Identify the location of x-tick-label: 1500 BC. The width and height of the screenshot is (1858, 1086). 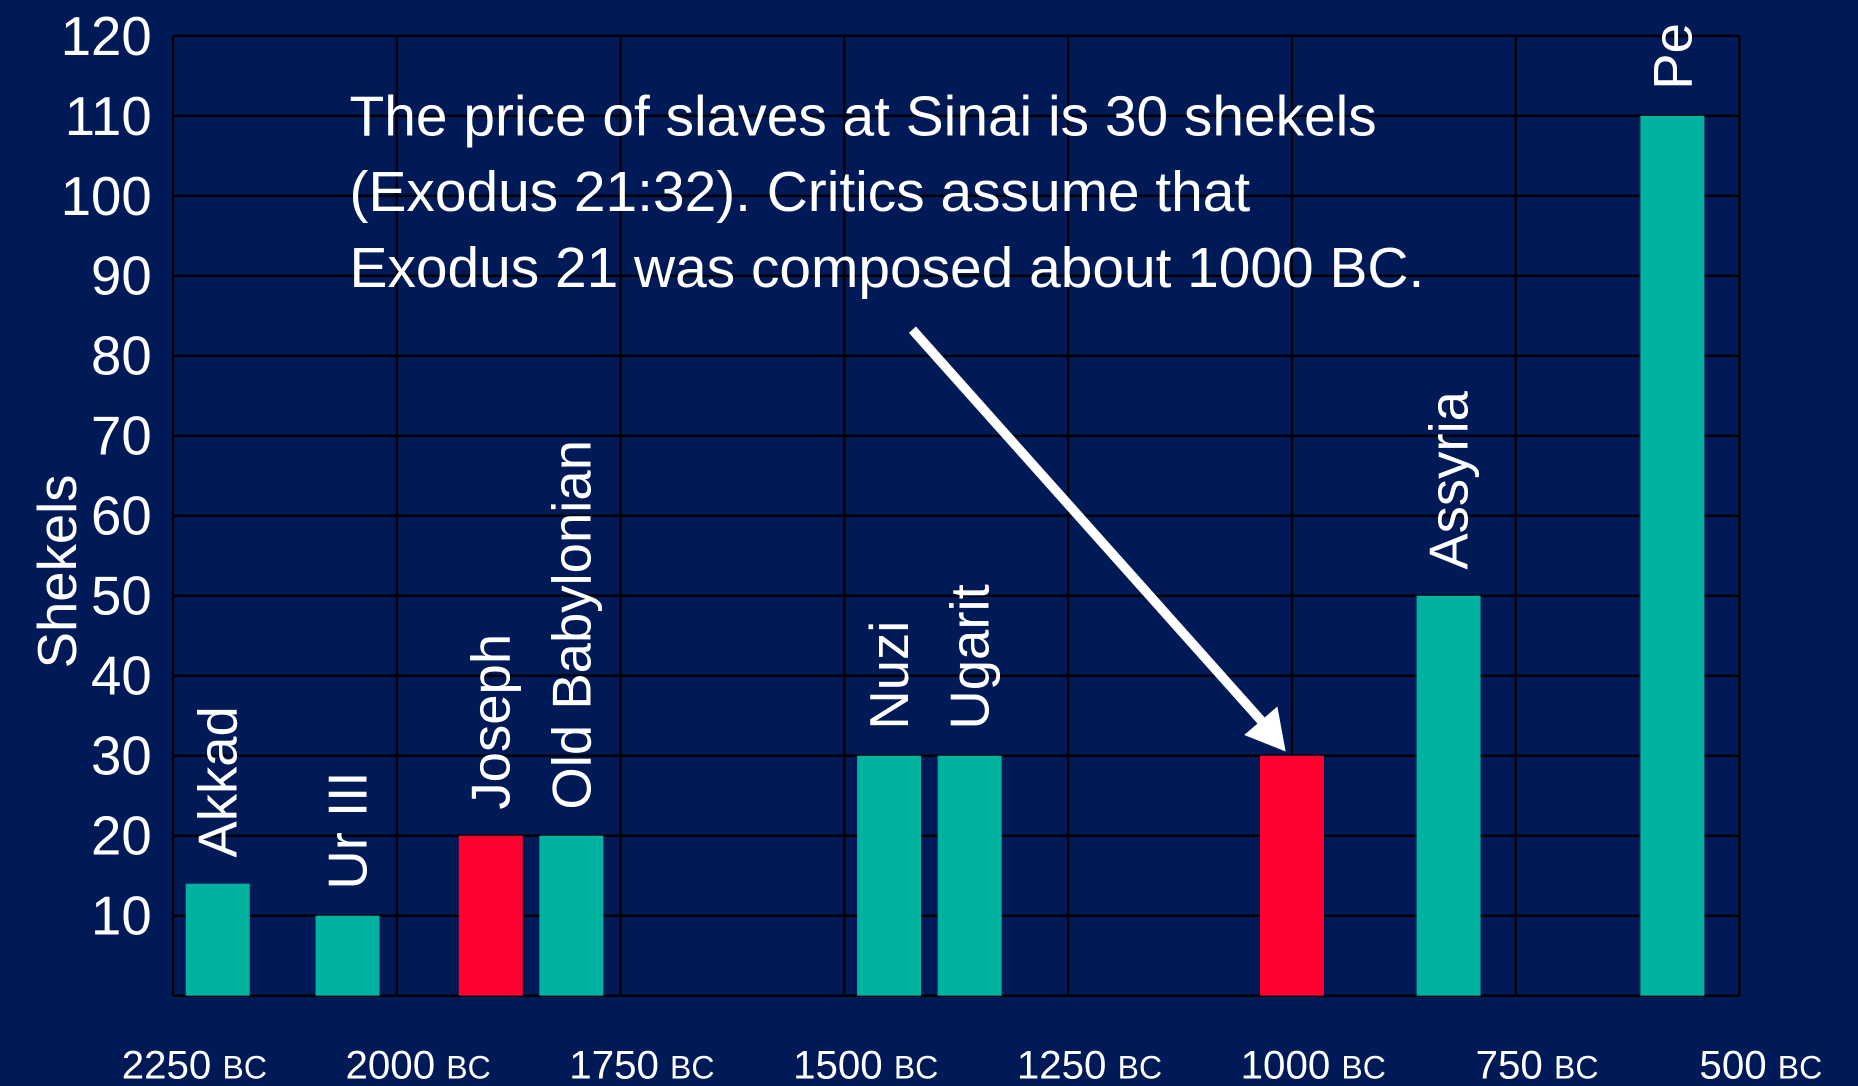
(865, 1064).